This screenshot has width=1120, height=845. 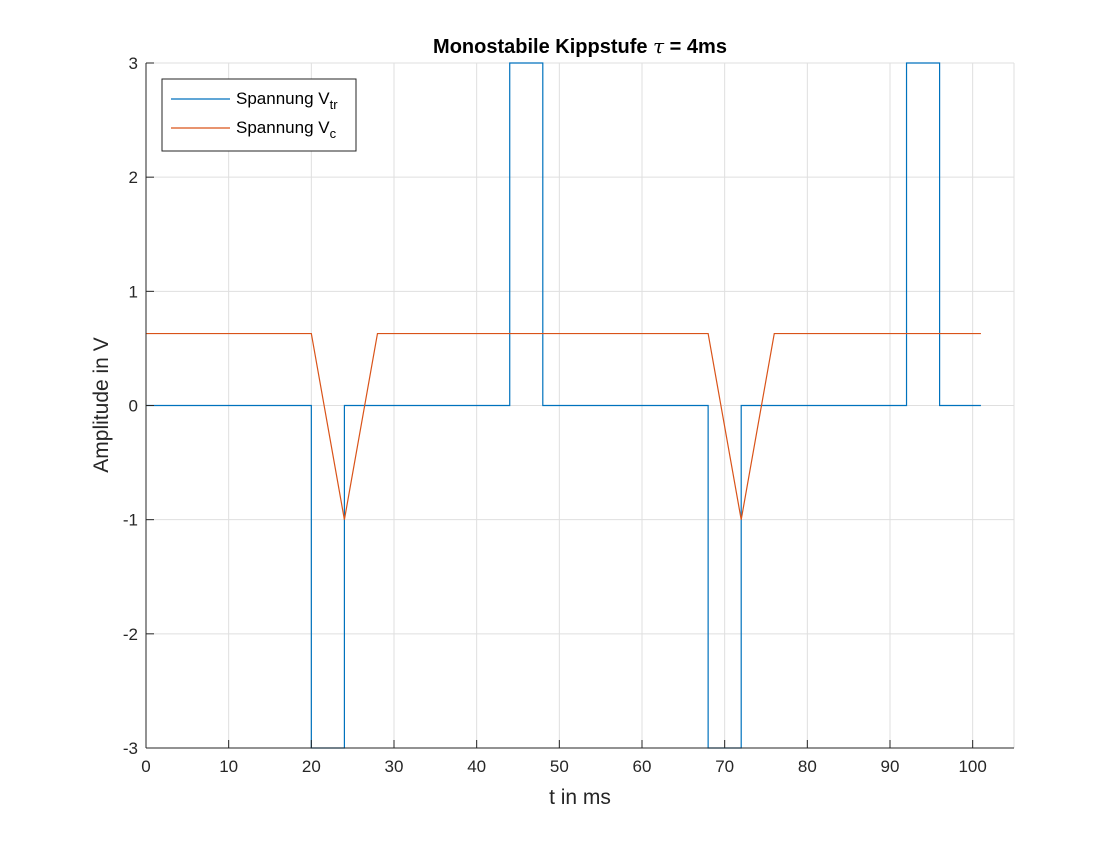 What do you see at coordinates (283, 127) in the screenshot?
I see `legend-label-vc-base: Spannung V` at bounding box center [283, 127].